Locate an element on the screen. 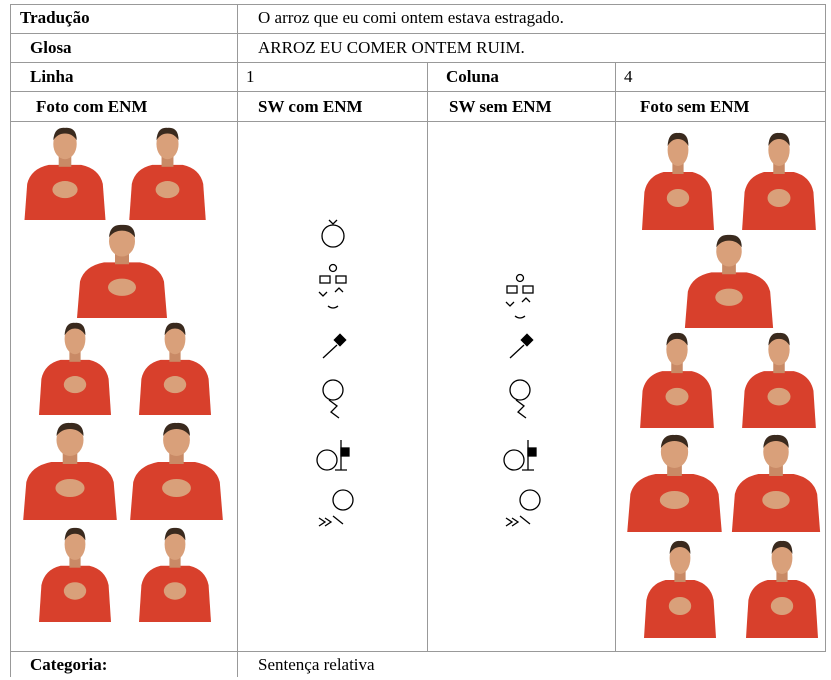 The height and width of the screenshot is (680, 831). header: SW com ENM is located at coordinates (310, 106).